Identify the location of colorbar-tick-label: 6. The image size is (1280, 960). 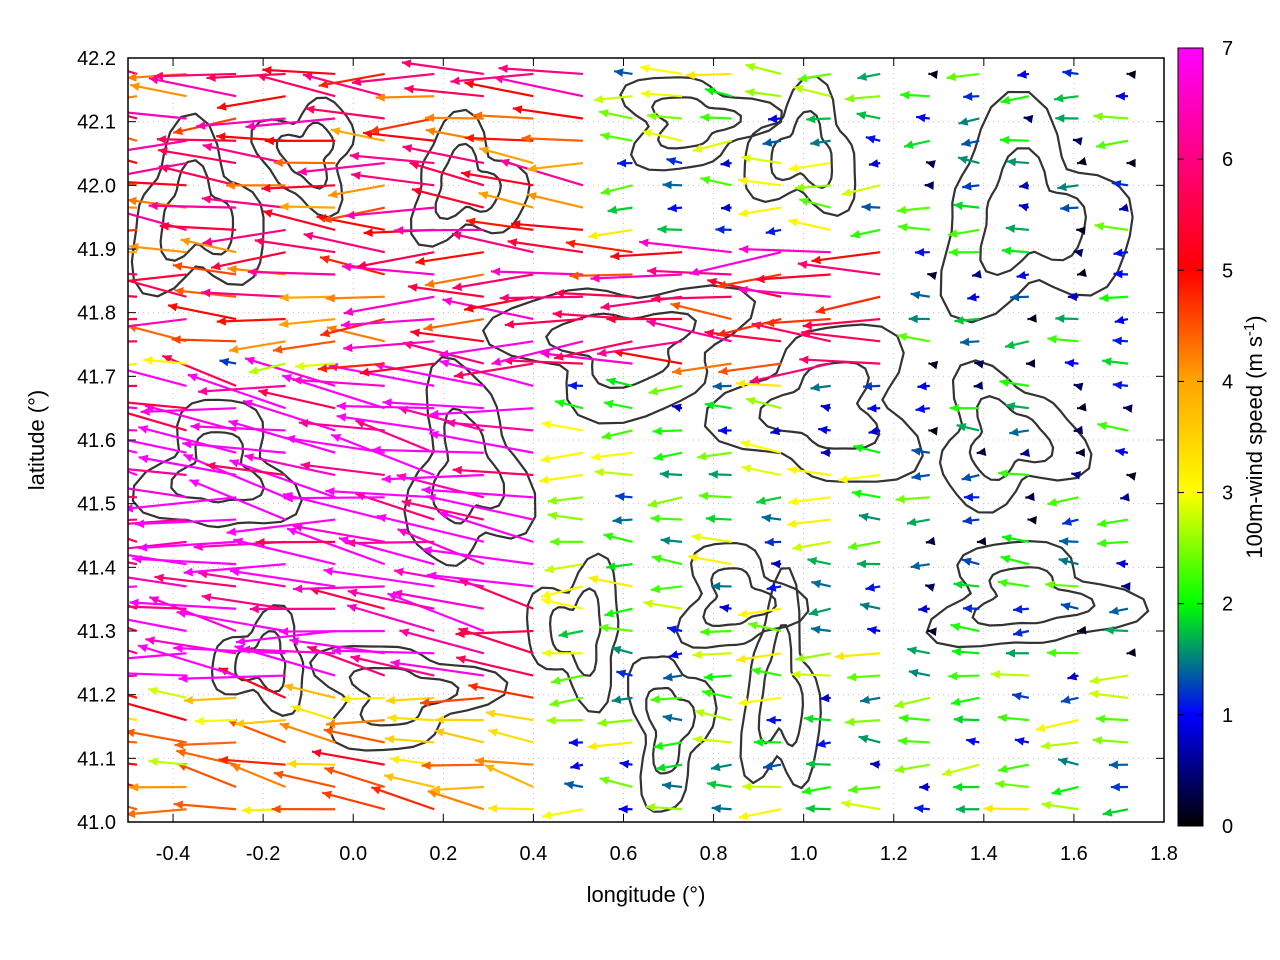
(1227, 160).